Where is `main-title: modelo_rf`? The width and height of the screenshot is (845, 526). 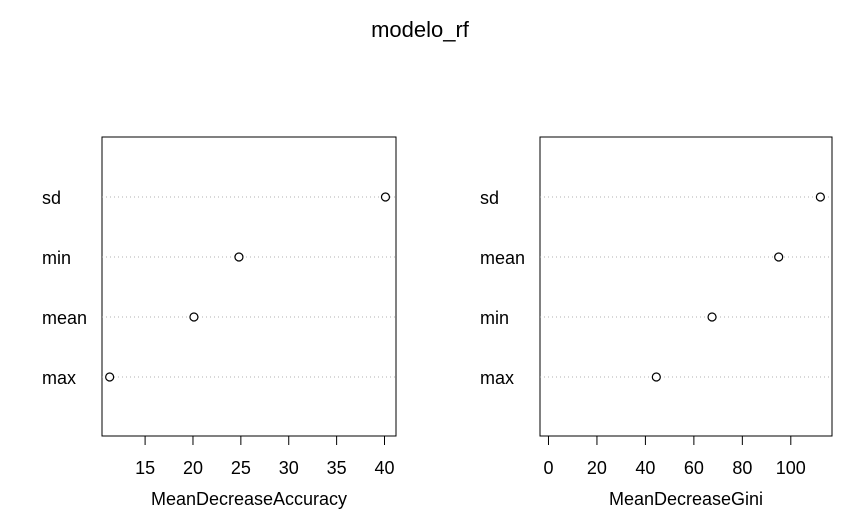
main-title: modelo_rf is located at coordinates (420, 29).